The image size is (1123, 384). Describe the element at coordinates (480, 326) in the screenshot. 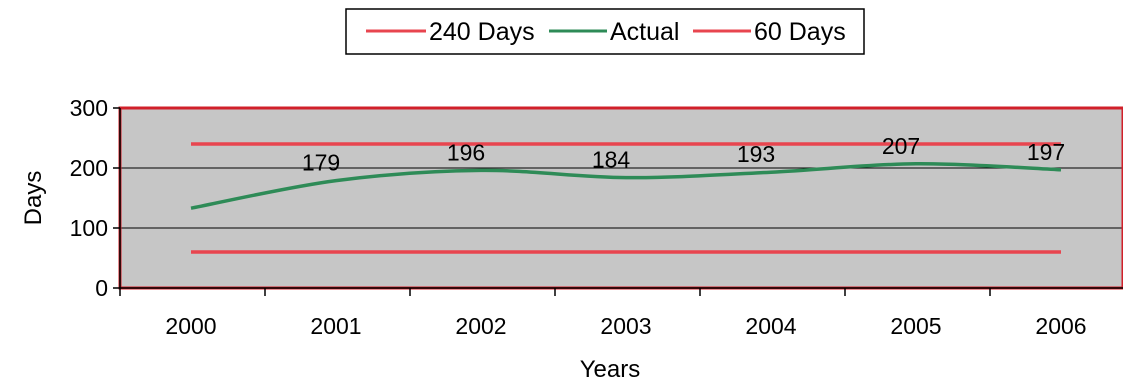

I see `x-tick-label-2002: 2002` at that location.